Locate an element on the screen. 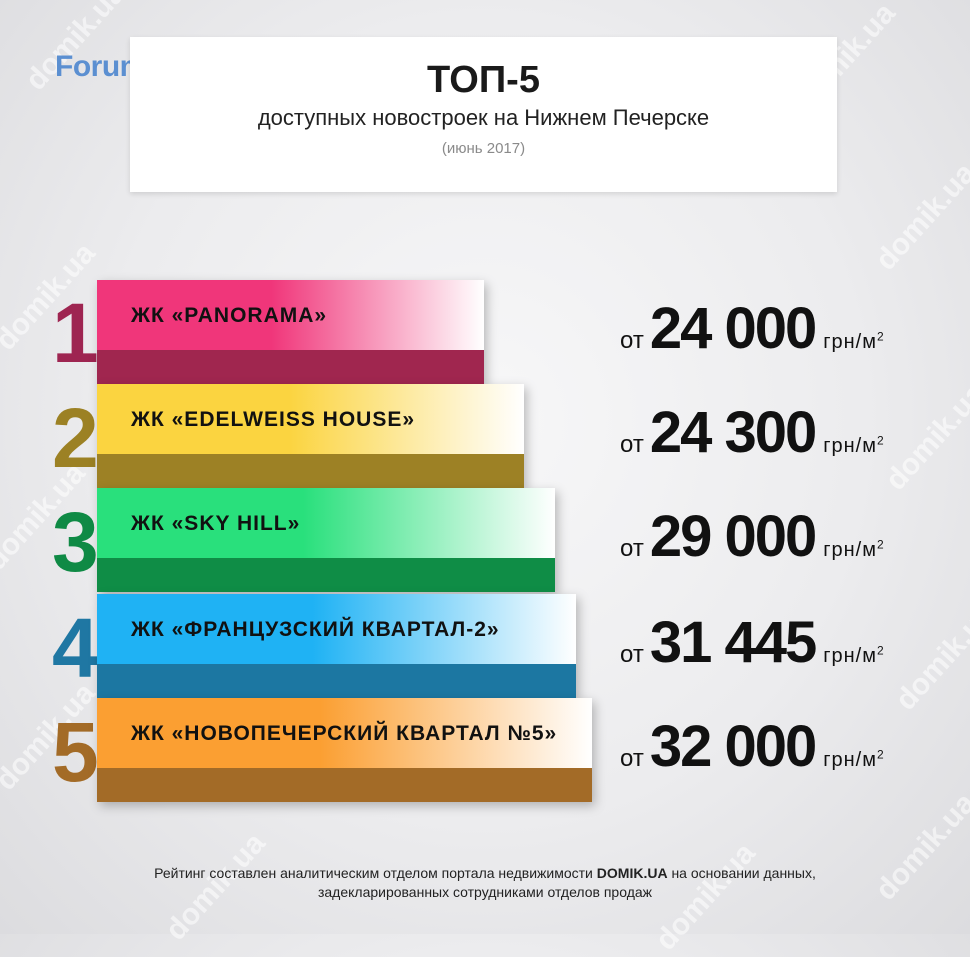 The image size is (970, 957). price-value: 24 000 is located at coordinates (733, 328).